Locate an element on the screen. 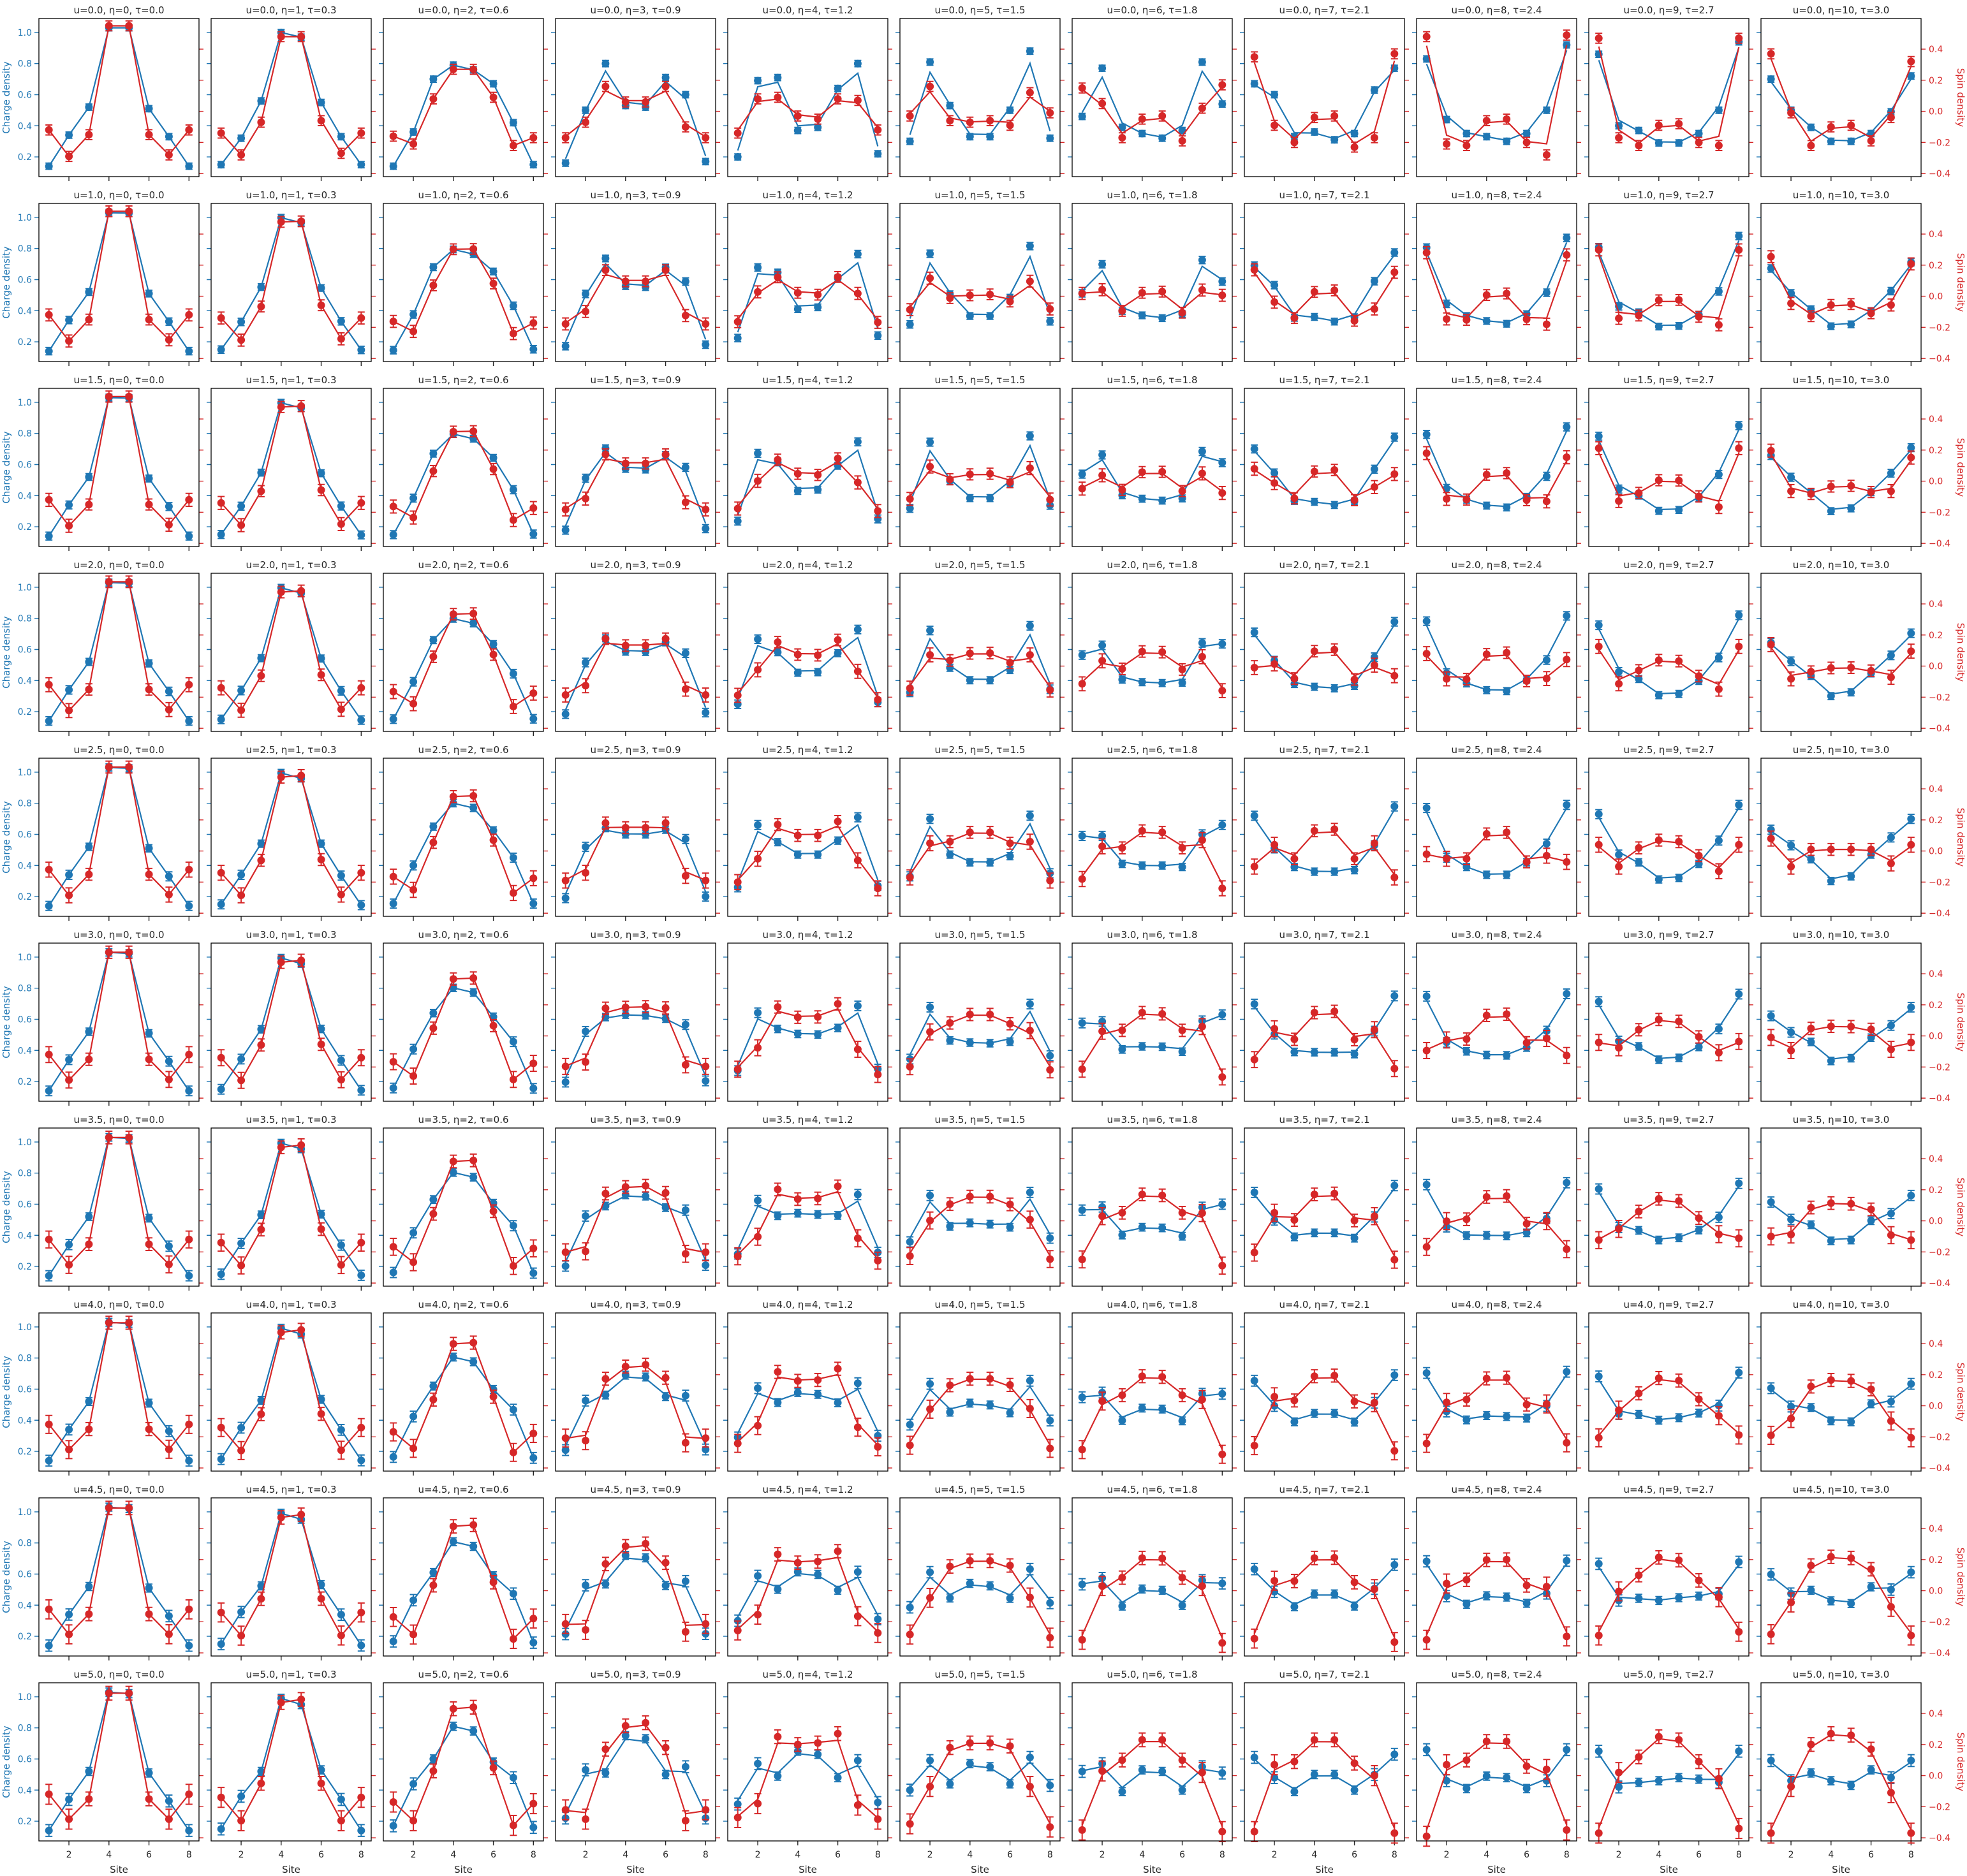 This screenshot has width=1967, height=1876. spin-series-line is located at coordinates (1497, 288).